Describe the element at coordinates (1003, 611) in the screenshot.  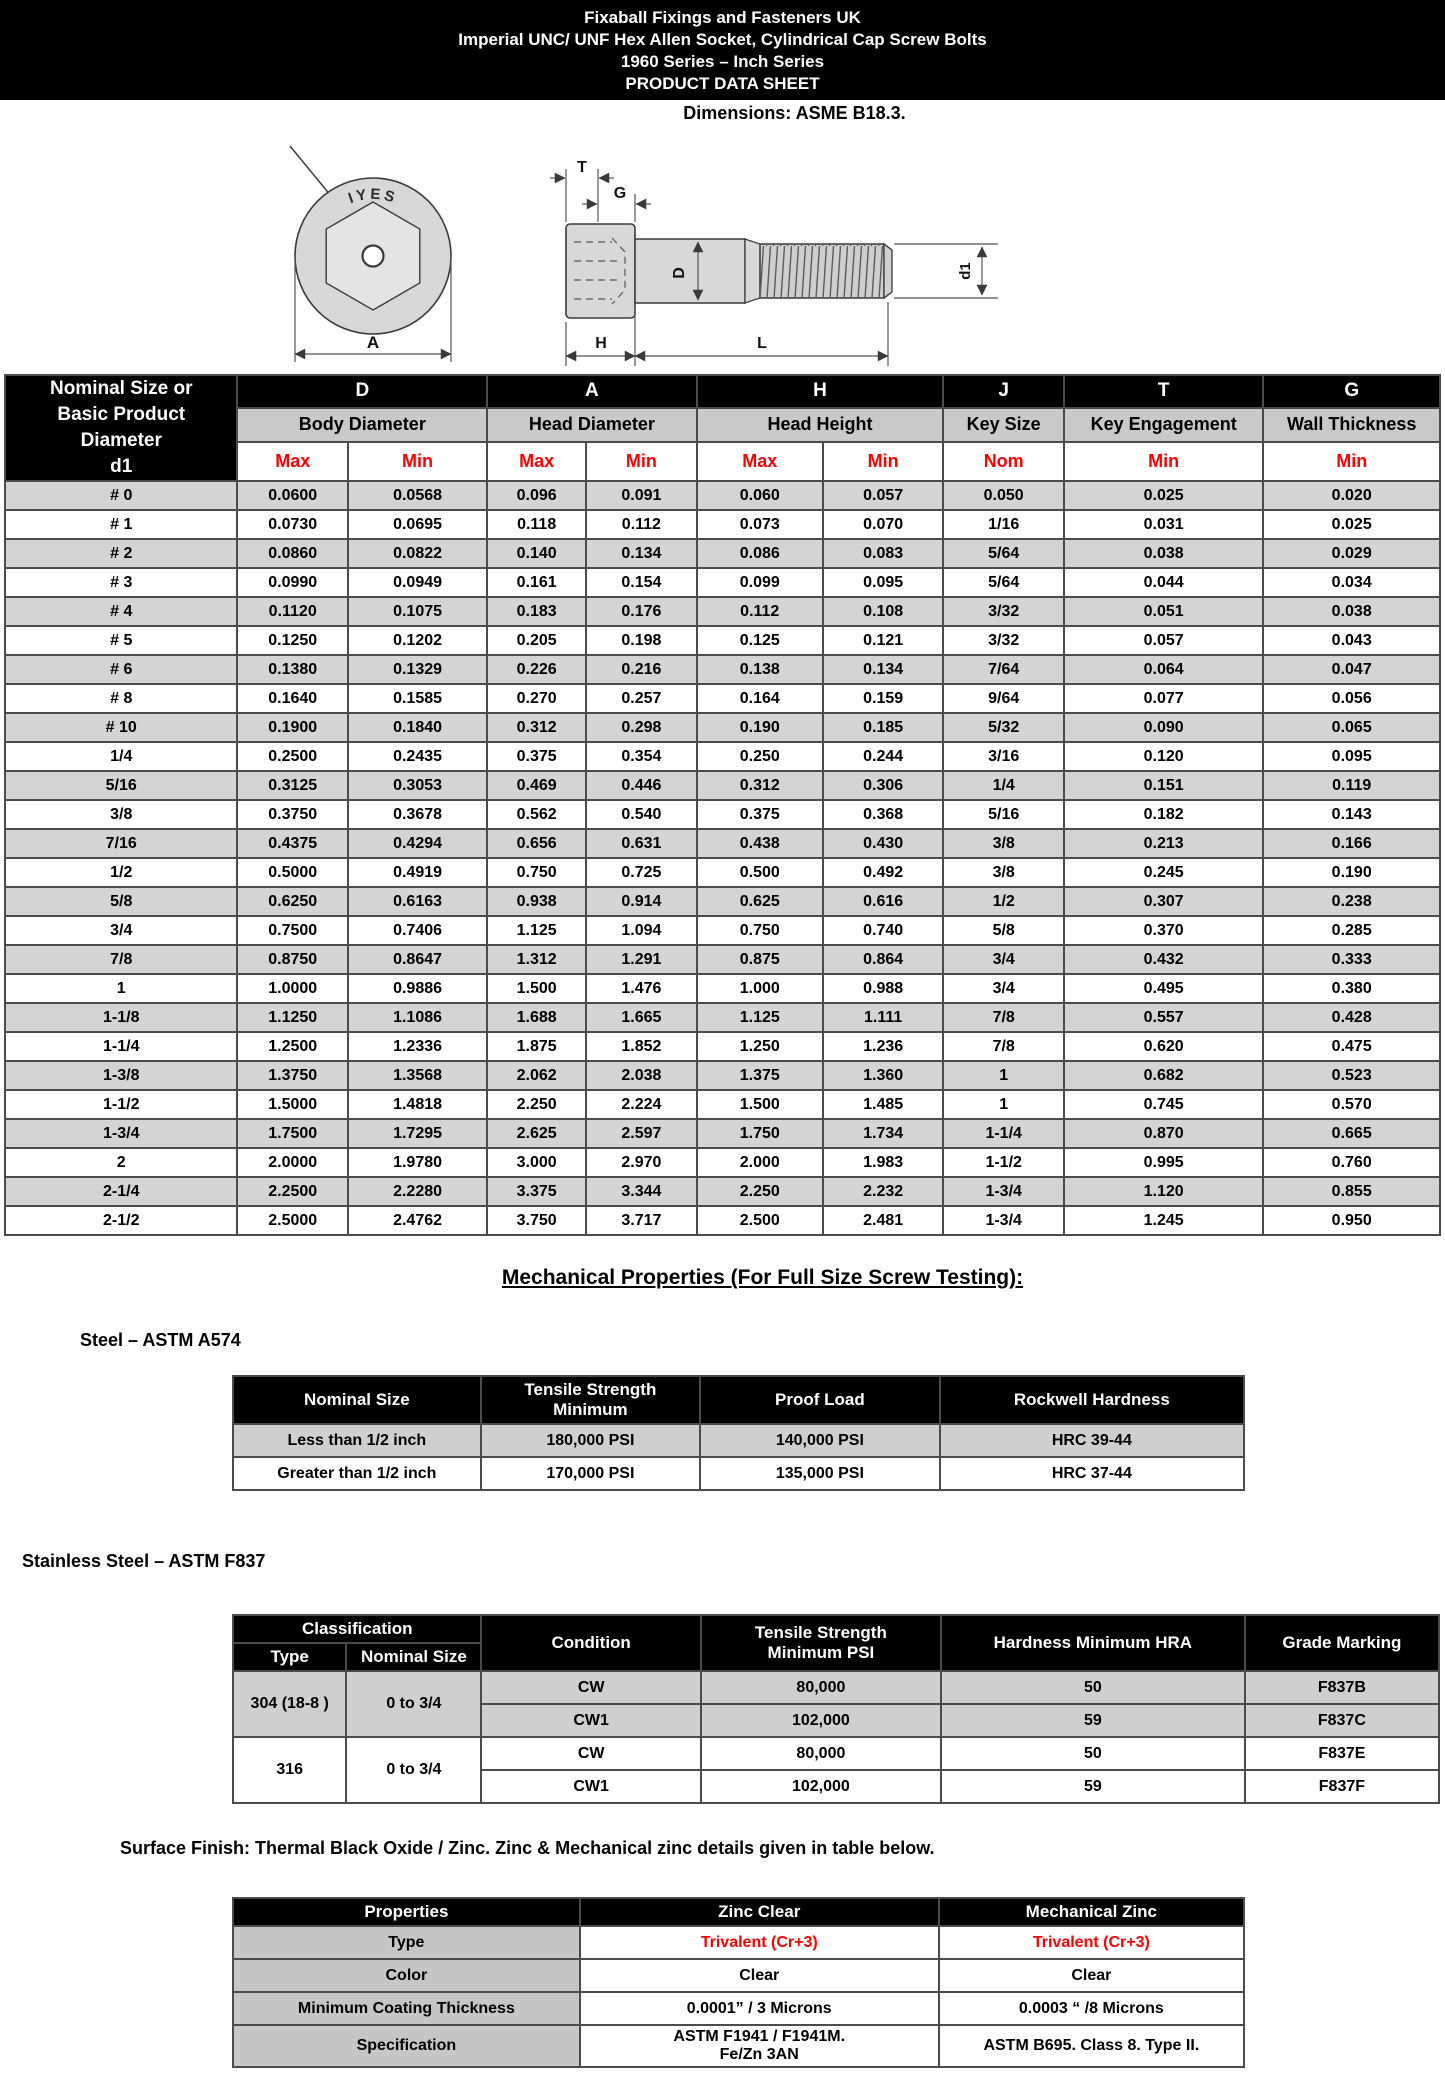
I see `value-cell: 3/32` at that location.